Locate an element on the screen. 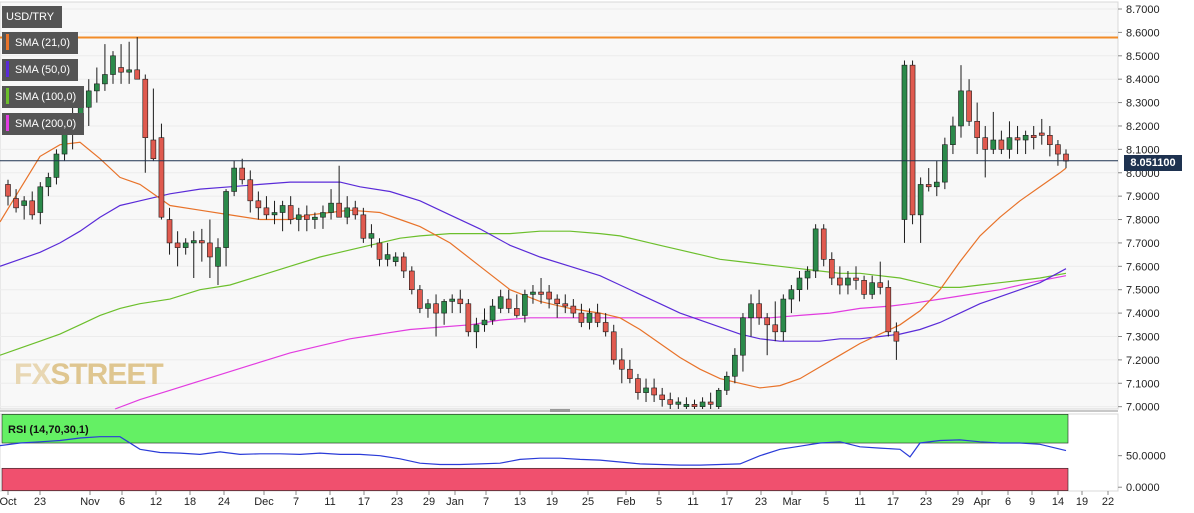 The image size is (1194, 513). y-tick-label: 7.8000 is located at coordinates (1143, 221).